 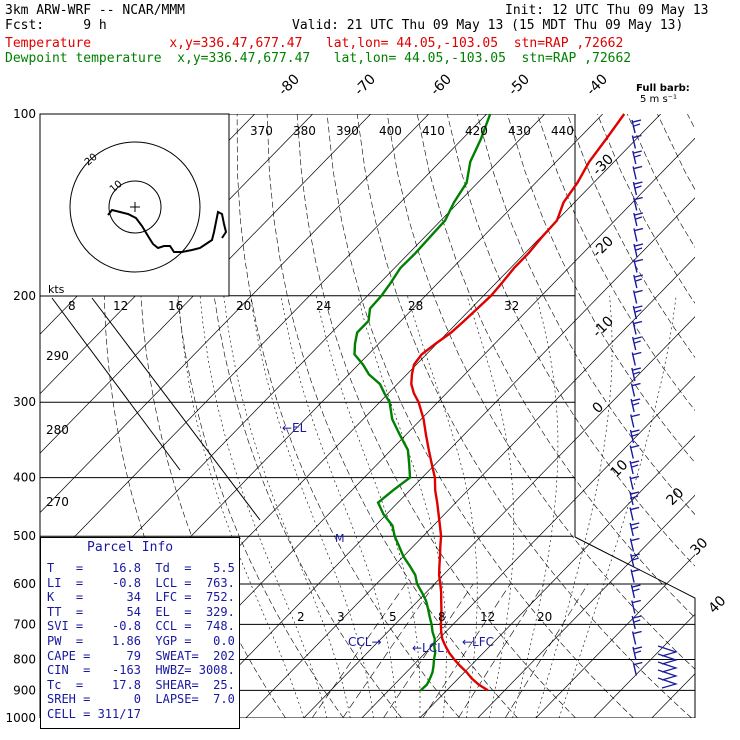 I want to click on isotherm-label-0: 0, so click(x=599, y=408).